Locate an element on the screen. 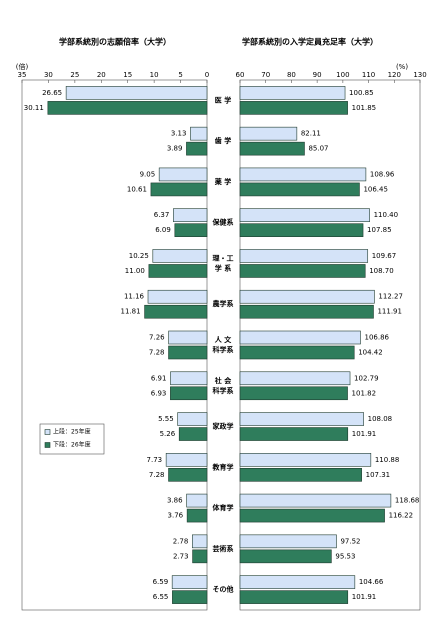 Image resolution: width=438 pixels, height=620 pixels. value-label: 104.66 is located at coordinates (371, 582).